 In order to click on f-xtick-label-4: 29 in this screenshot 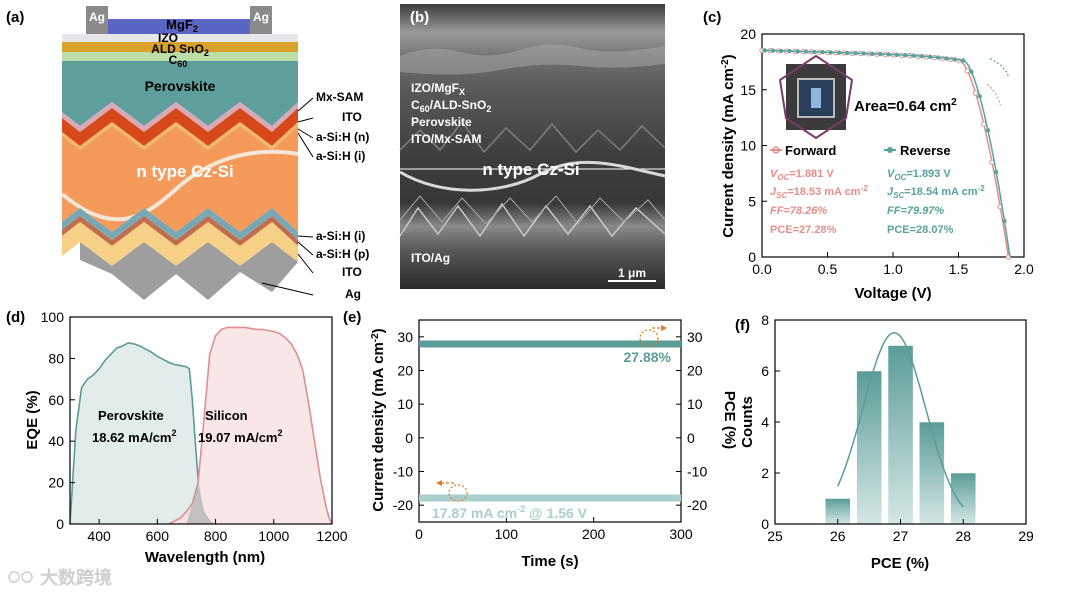, I will do `click(1026, 536)`.